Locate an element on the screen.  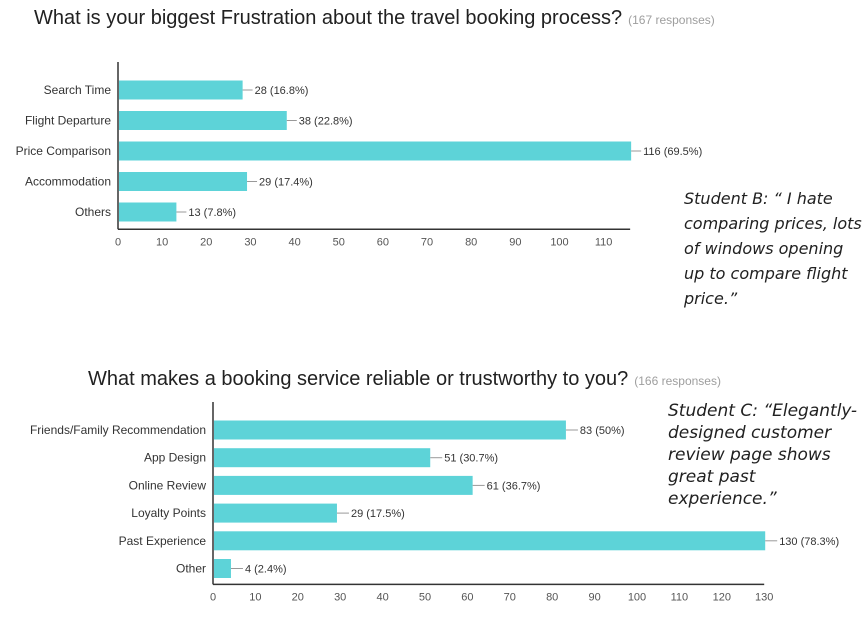
chart-2-category-label: Past Experience is located at coordinates (163, 541).